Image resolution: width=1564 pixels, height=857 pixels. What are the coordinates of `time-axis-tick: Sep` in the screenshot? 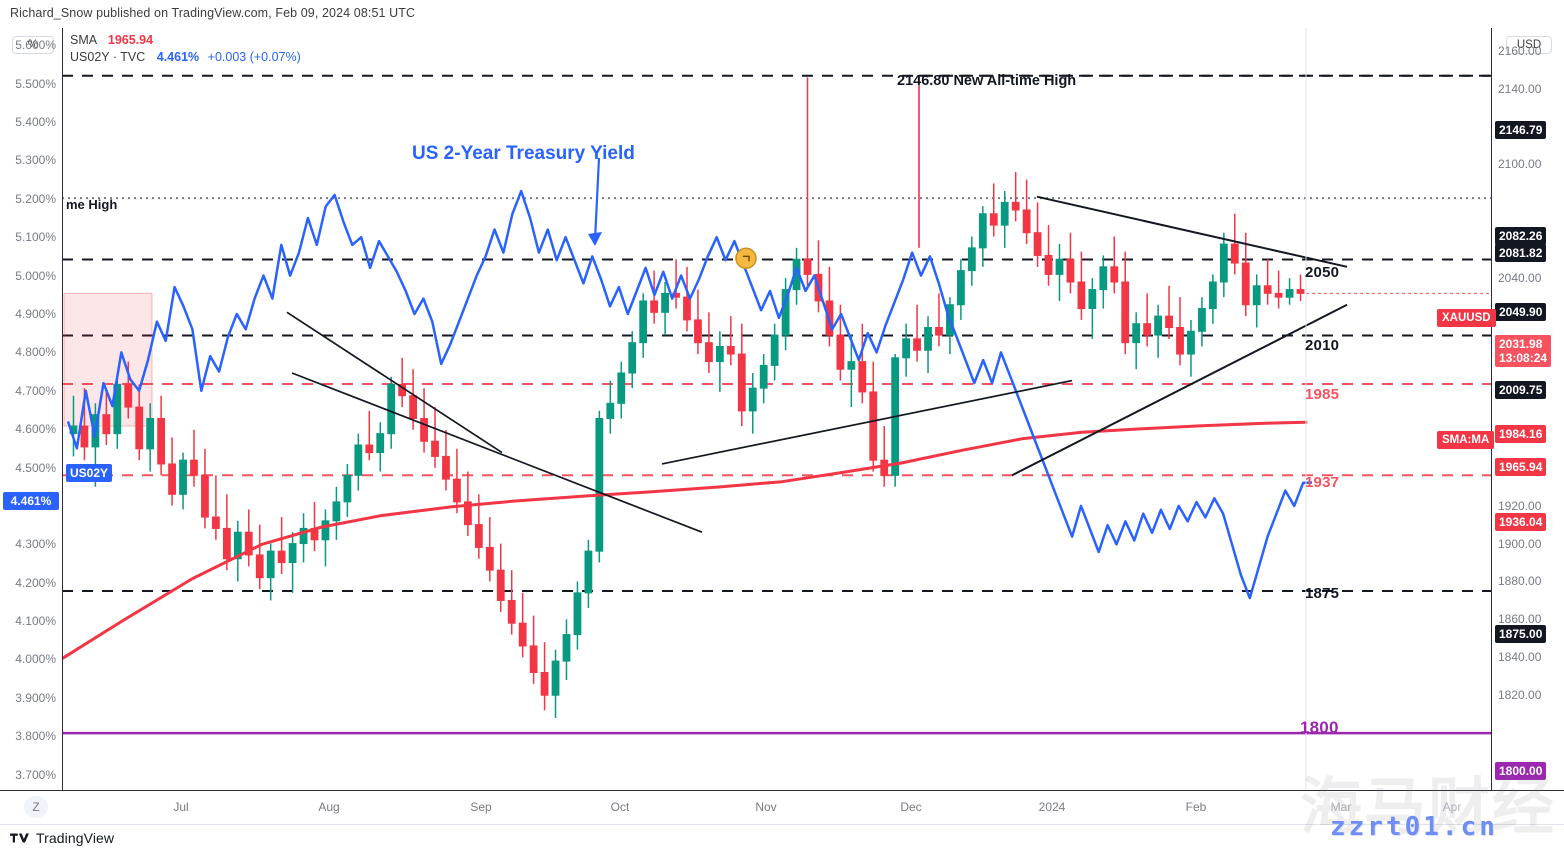 It's located at (481, 807).